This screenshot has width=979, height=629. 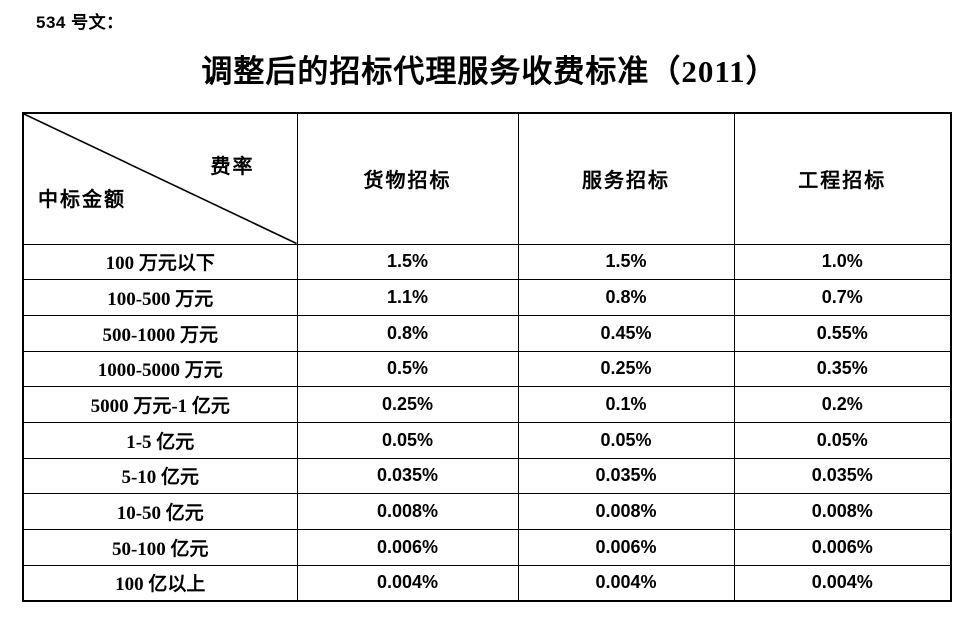 I want to click on row-label-amount-range: 5-10 亿元, so click(x=160, y=476).